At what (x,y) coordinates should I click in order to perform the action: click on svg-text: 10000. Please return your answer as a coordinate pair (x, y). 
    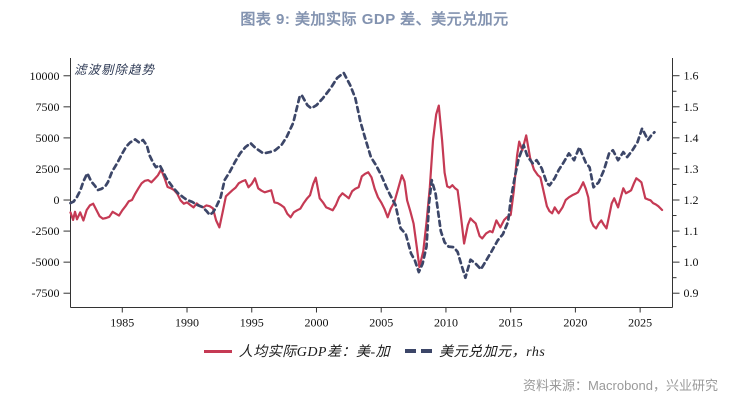
    Looking at the image, I should click on (45, 76).